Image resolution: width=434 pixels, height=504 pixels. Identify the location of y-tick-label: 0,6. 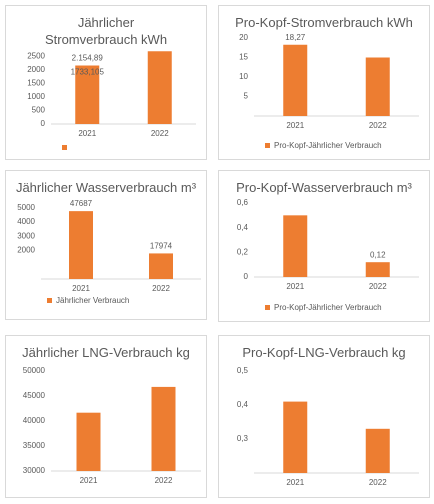
(243, 202).